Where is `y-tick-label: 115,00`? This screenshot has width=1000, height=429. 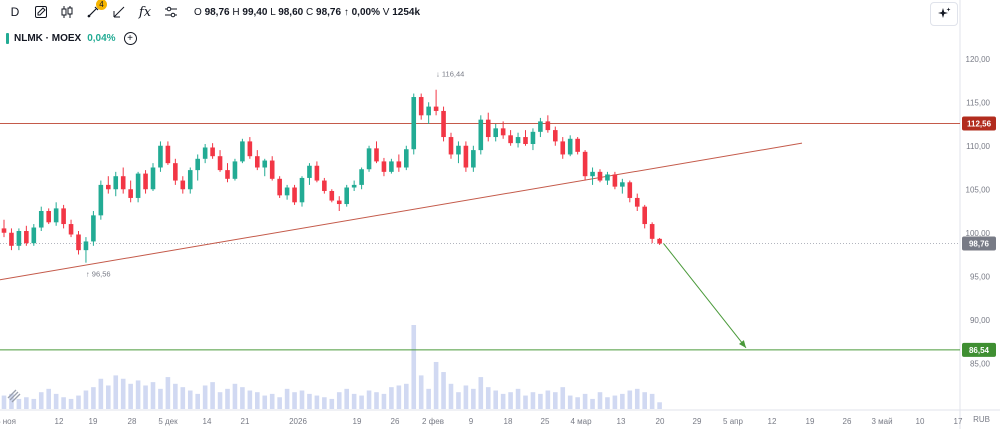 y-tick-label: 115,00 is located at coordinates (978, 102).